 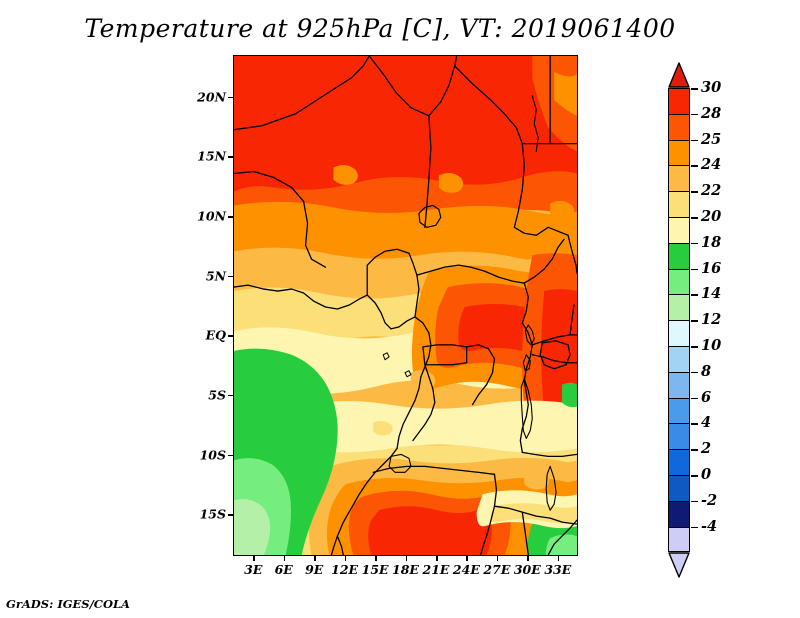 I want to click on colorbar-label: 28, so click(x=711, y=113).